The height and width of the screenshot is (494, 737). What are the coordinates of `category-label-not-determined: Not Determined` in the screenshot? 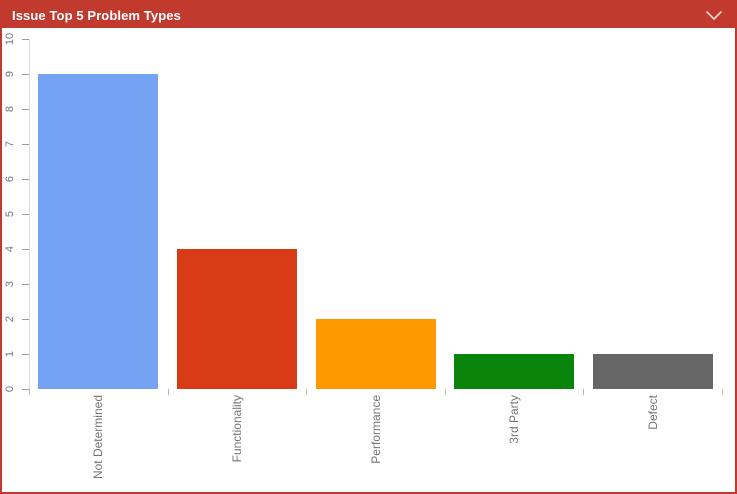 It's located at (98, 437).